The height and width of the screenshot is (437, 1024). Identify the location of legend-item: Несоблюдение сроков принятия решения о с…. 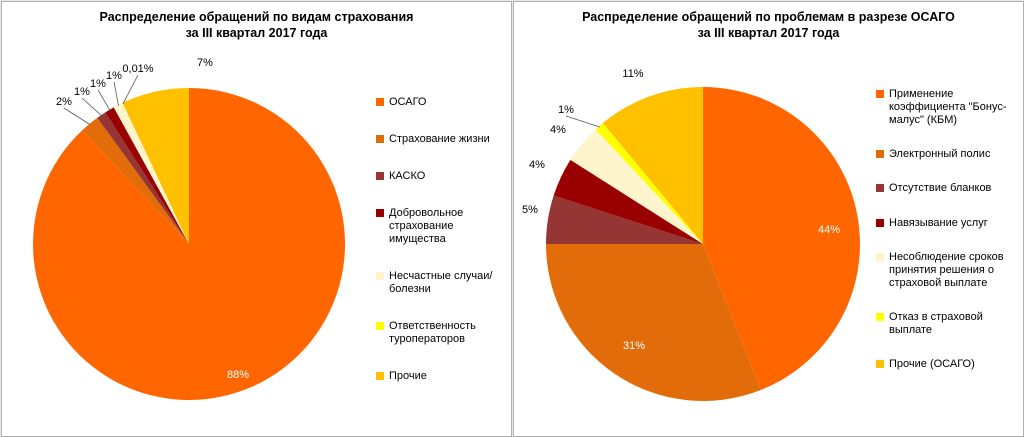
(949, 270).